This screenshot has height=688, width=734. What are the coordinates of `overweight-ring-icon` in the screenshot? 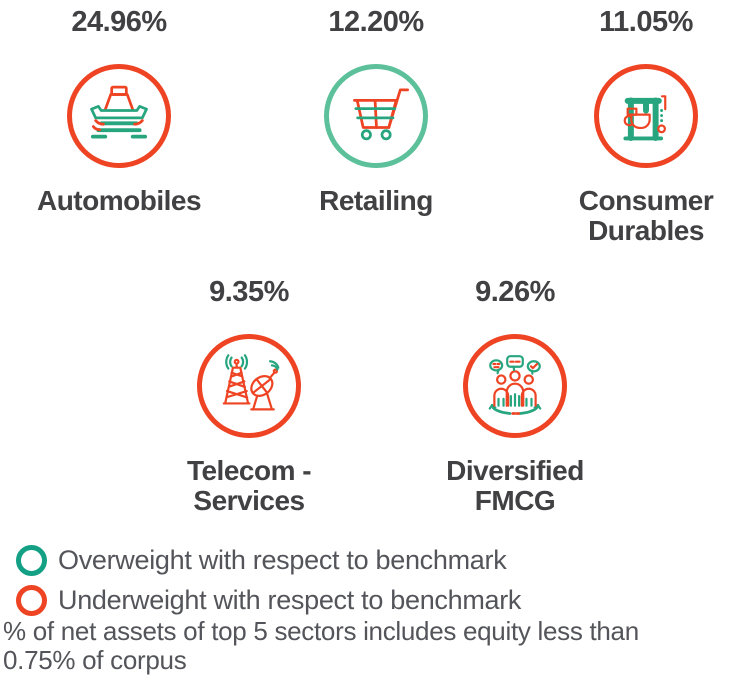 It's located at (31, 560).